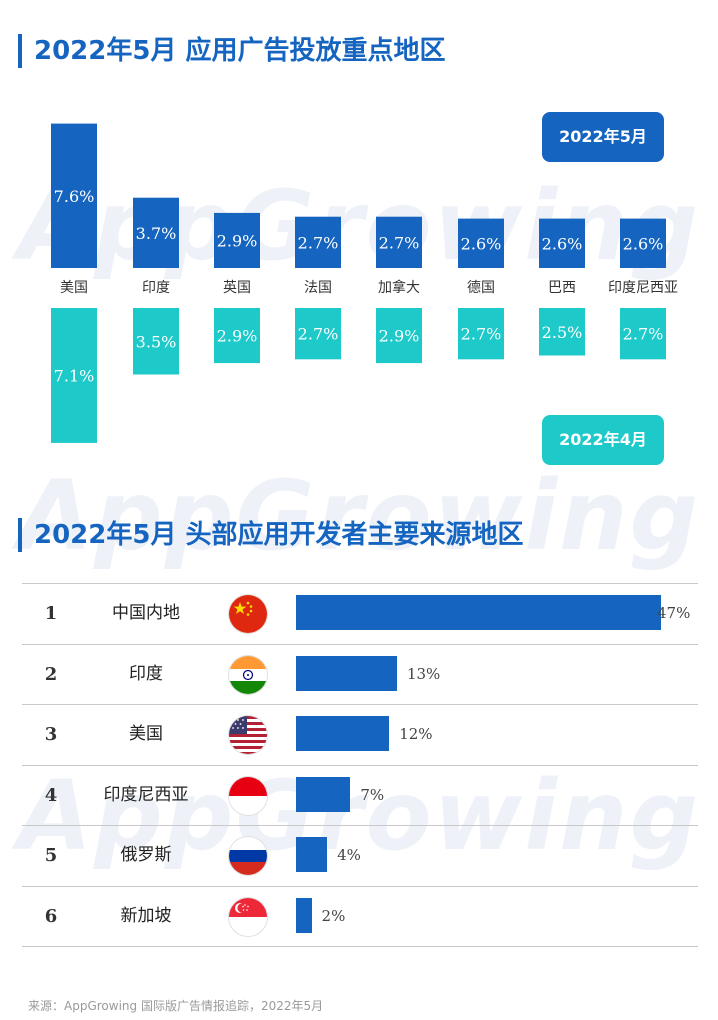 The height and width of the screenshot is (1020, 718). What do you see at coordinates (318, 288) in the screenshot?
I see `category-label-3: 法国` at bounding box center [318, 288].